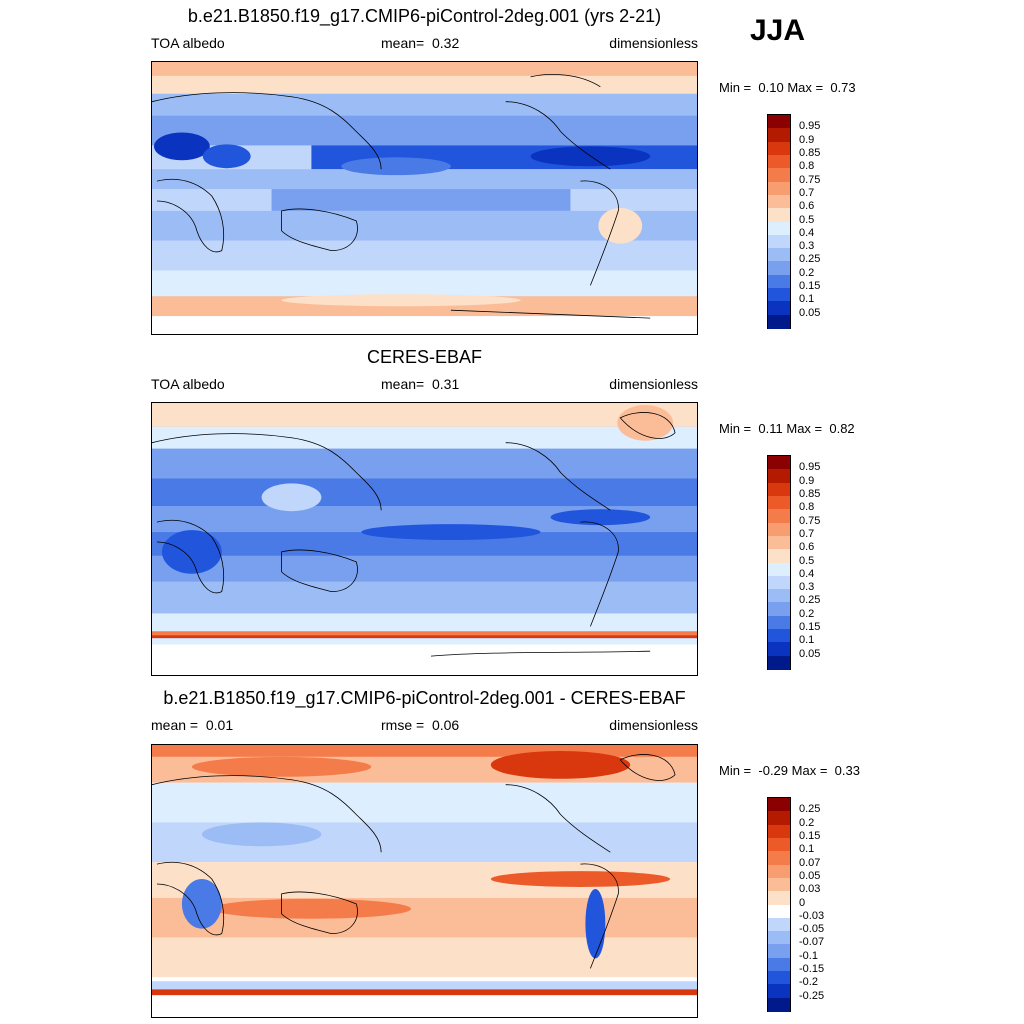  I want to click on panel-1-min-label: Min =, so click(735, 87).